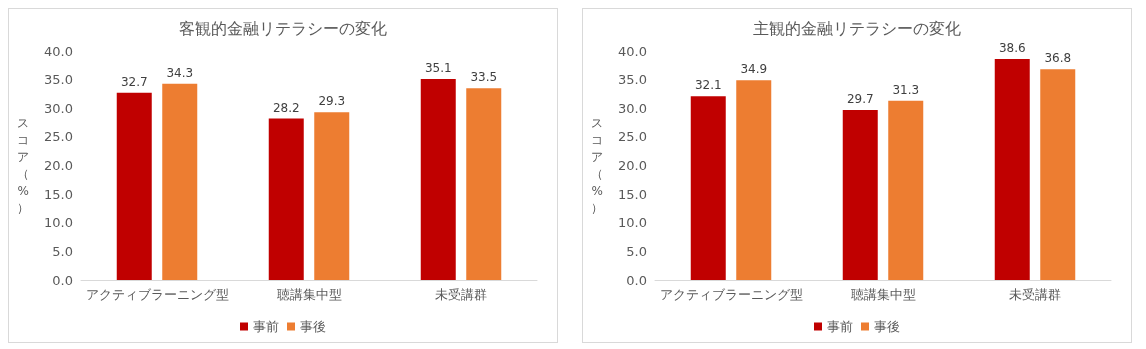  I want to click on data-label: 31.3, so click(906, 89).